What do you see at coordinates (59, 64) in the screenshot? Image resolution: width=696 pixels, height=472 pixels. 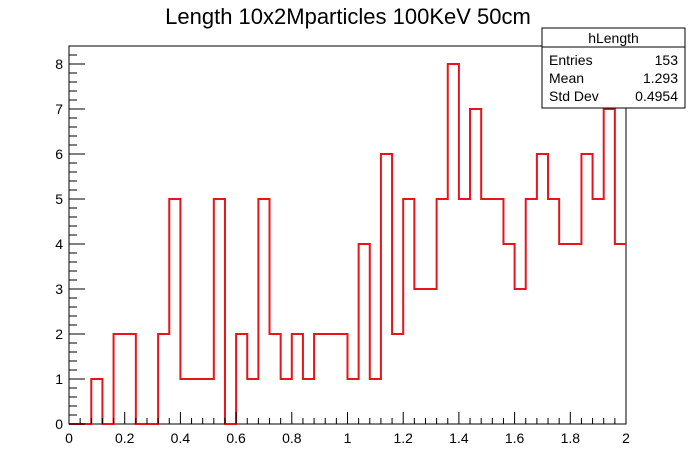 I see `y-tick-label: 8` at bounding box center [59, 64].